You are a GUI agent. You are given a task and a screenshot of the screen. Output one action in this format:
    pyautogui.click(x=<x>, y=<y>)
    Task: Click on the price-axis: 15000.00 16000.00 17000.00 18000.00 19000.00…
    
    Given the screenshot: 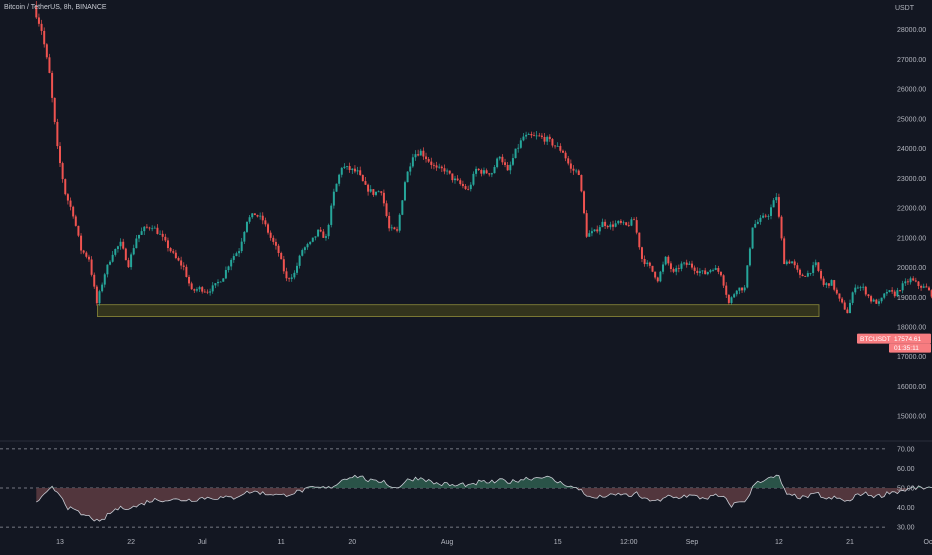 What is the action you would take?
    pyautogui.click(x=911, y=223)
    